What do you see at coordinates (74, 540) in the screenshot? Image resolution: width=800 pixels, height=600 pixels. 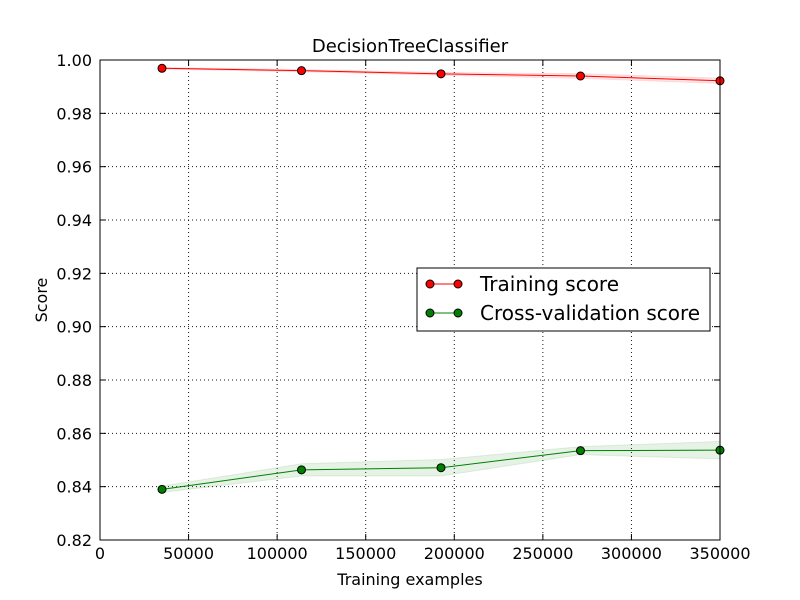 I see `y-tick-label: 0.82` at bounding box center [74, 540].